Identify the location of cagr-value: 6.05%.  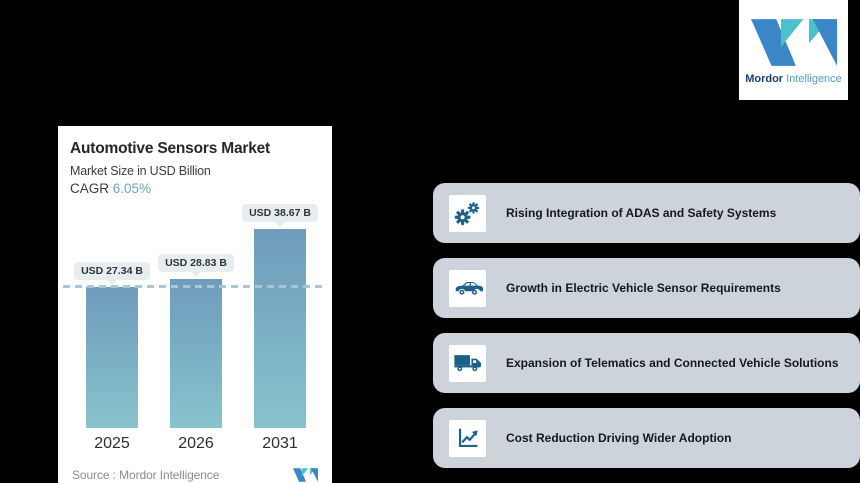
(132, 188).